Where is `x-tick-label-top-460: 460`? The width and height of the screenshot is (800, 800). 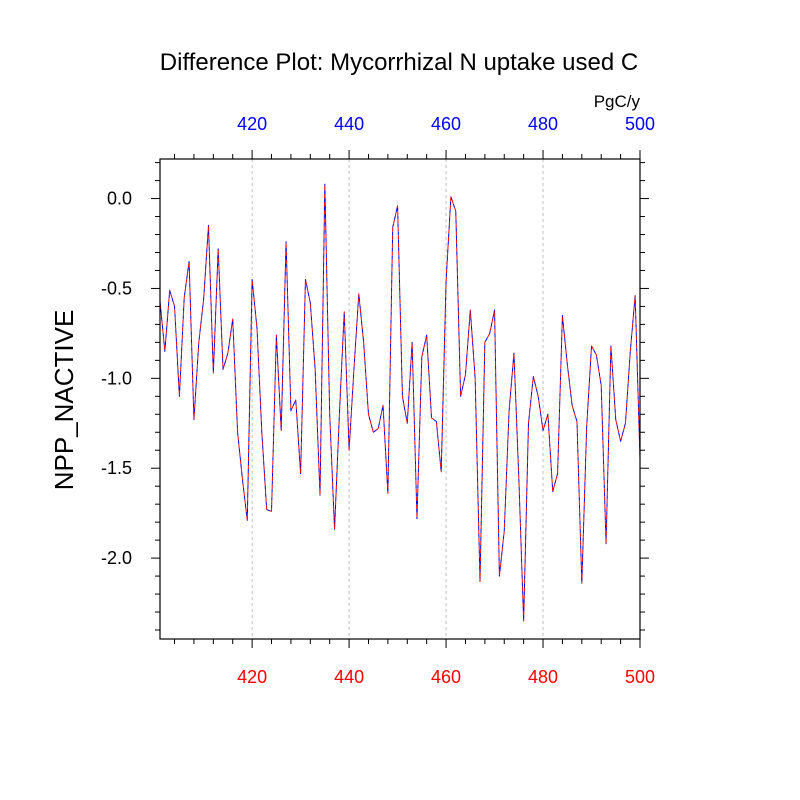
x-tick-label-top-460: 460 is located at coordinates (446, 124).